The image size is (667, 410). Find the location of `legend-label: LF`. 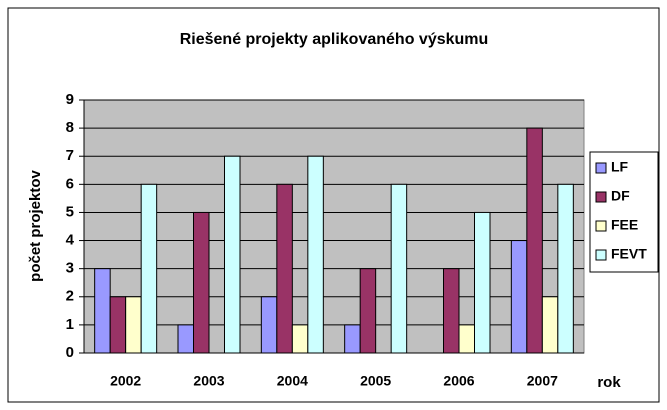

legend-label: LF is located at coordinates (620, 167).